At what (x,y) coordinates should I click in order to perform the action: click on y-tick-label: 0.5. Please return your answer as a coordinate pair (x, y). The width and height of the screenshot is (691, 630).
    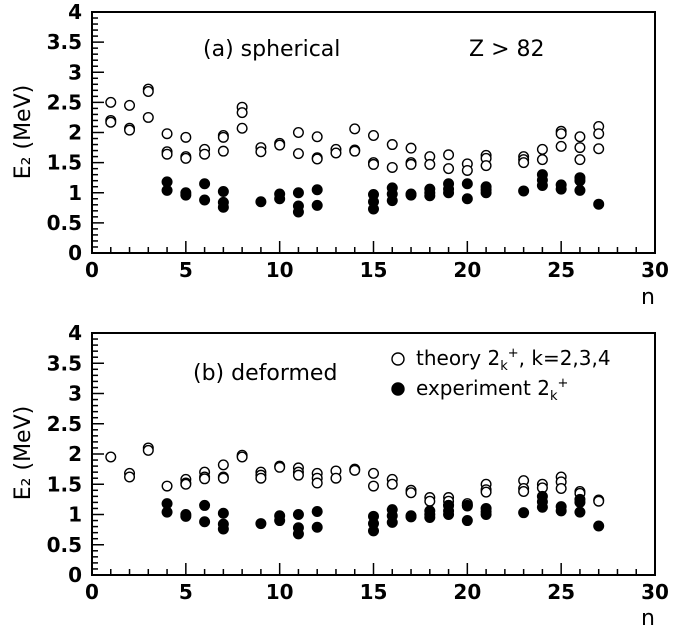
    Looking at the image, I should click on (64, 545).